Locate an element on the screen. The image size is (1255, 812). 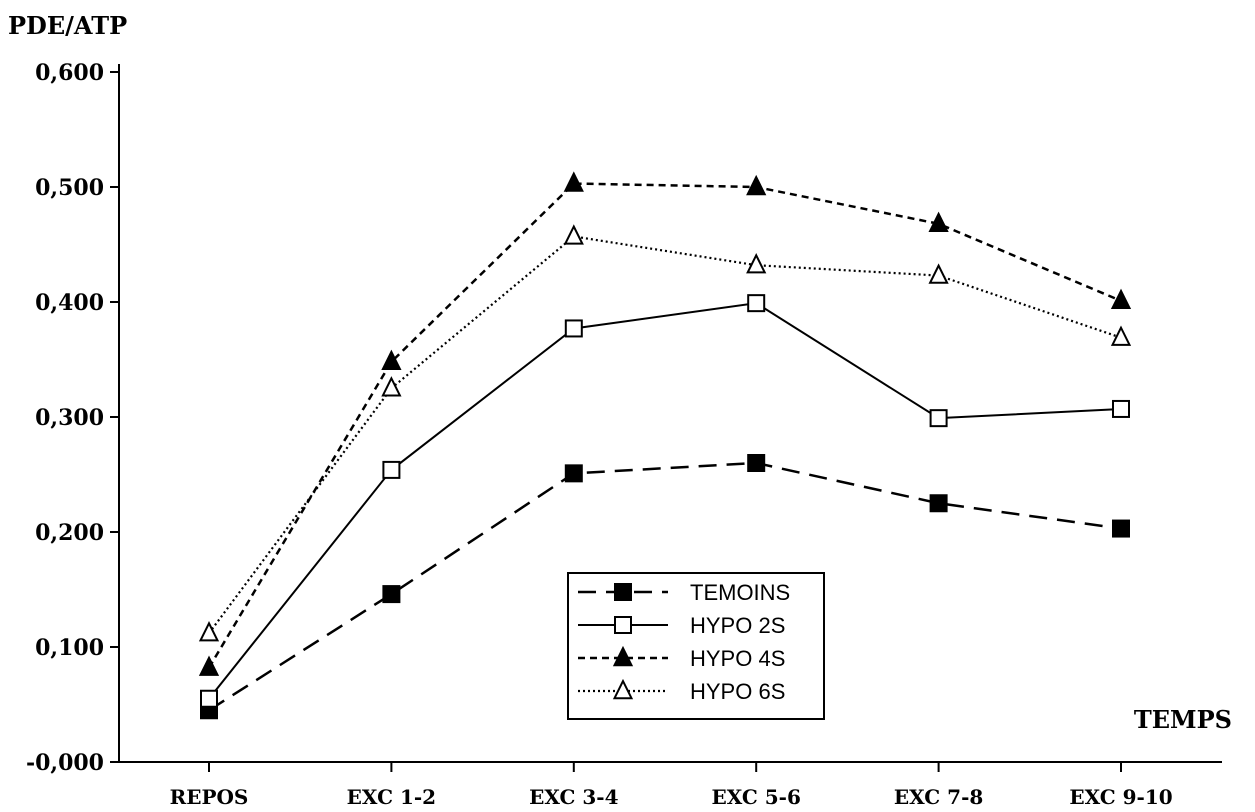
x-tick-label: REPOS is located at coordinates (209, 797).